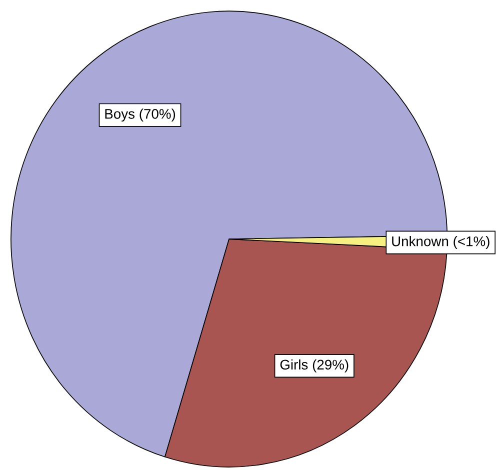 This screenshot has height=470, width=498. What do you see at coordinates (314, 365) in the screenshot?
I see `slice-label: Girls (29%)` at bounding box center [314, 365].